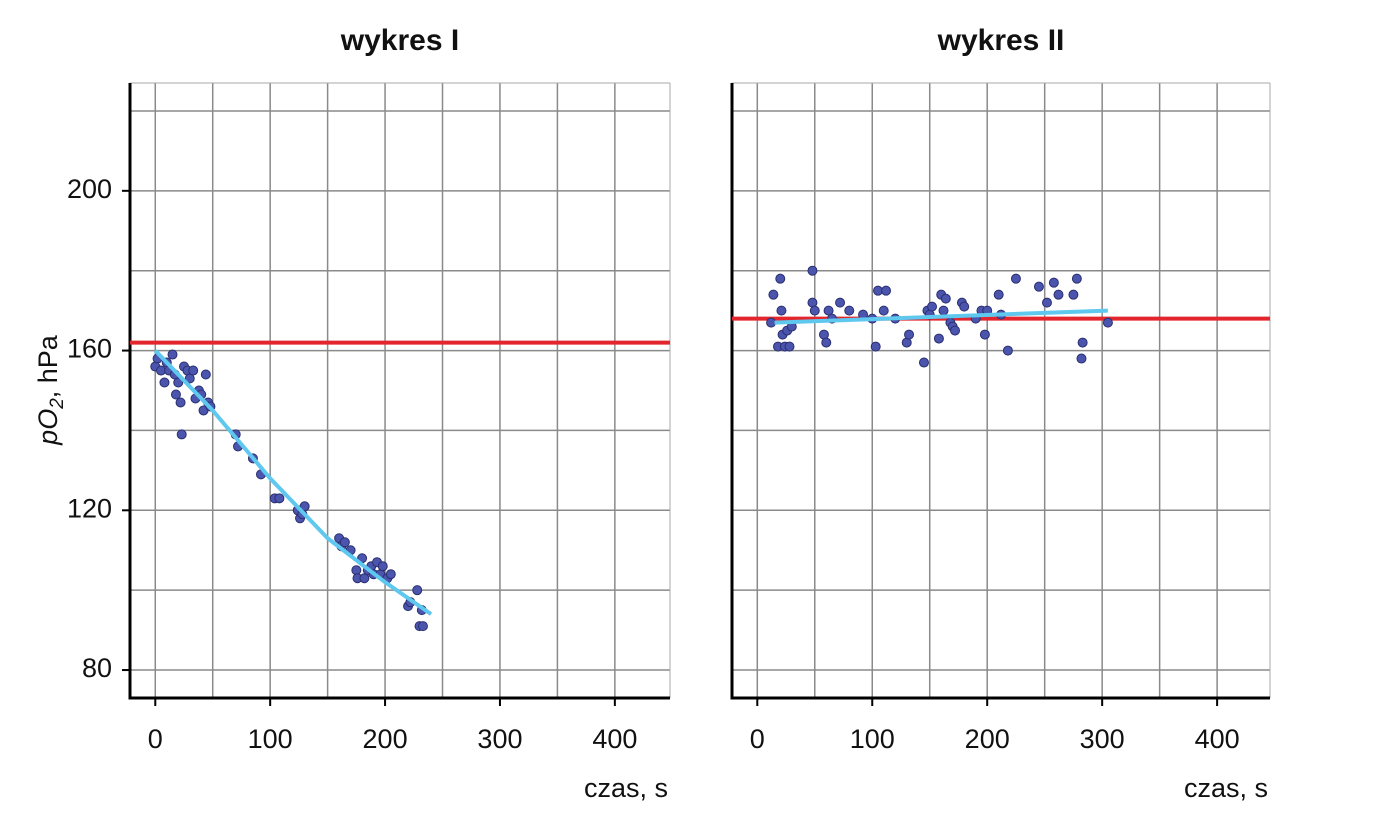 The height and width of the screenshot is (814, 1400). What do you see at coordinates (48, 427) in the screenshot?
I see `y-label-part: pO` at bounding box center [48, 427].